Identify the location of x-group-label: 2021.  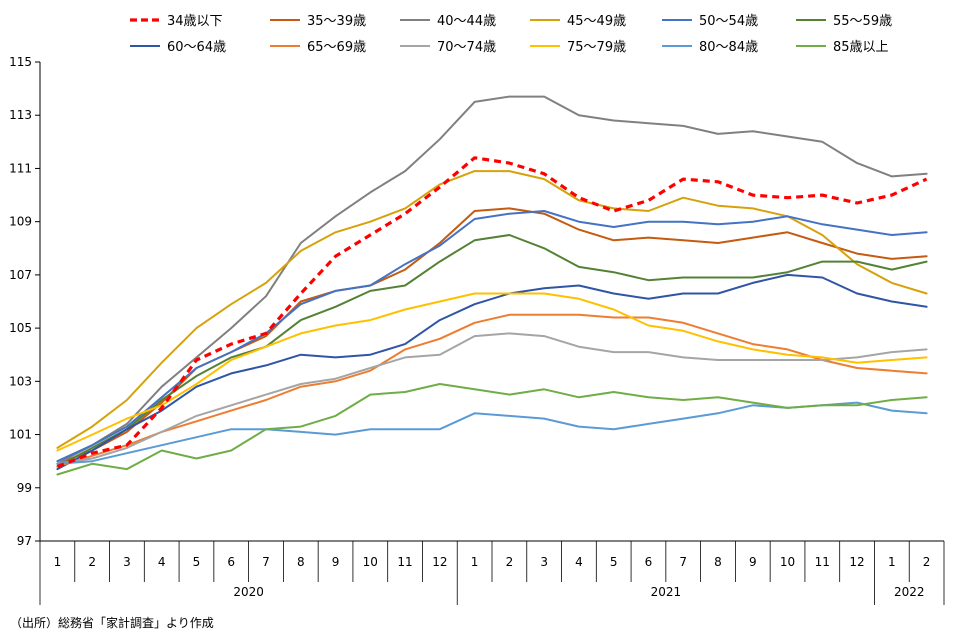
(666, 592).